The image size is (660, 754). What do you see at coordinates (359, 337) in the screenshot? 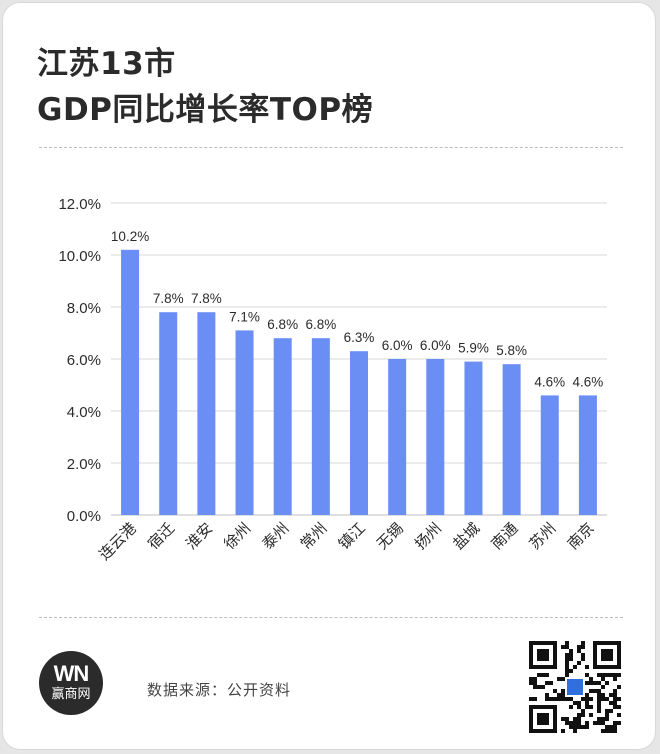
I see `data-label: 6.3%` at bounding box center [359, 337].